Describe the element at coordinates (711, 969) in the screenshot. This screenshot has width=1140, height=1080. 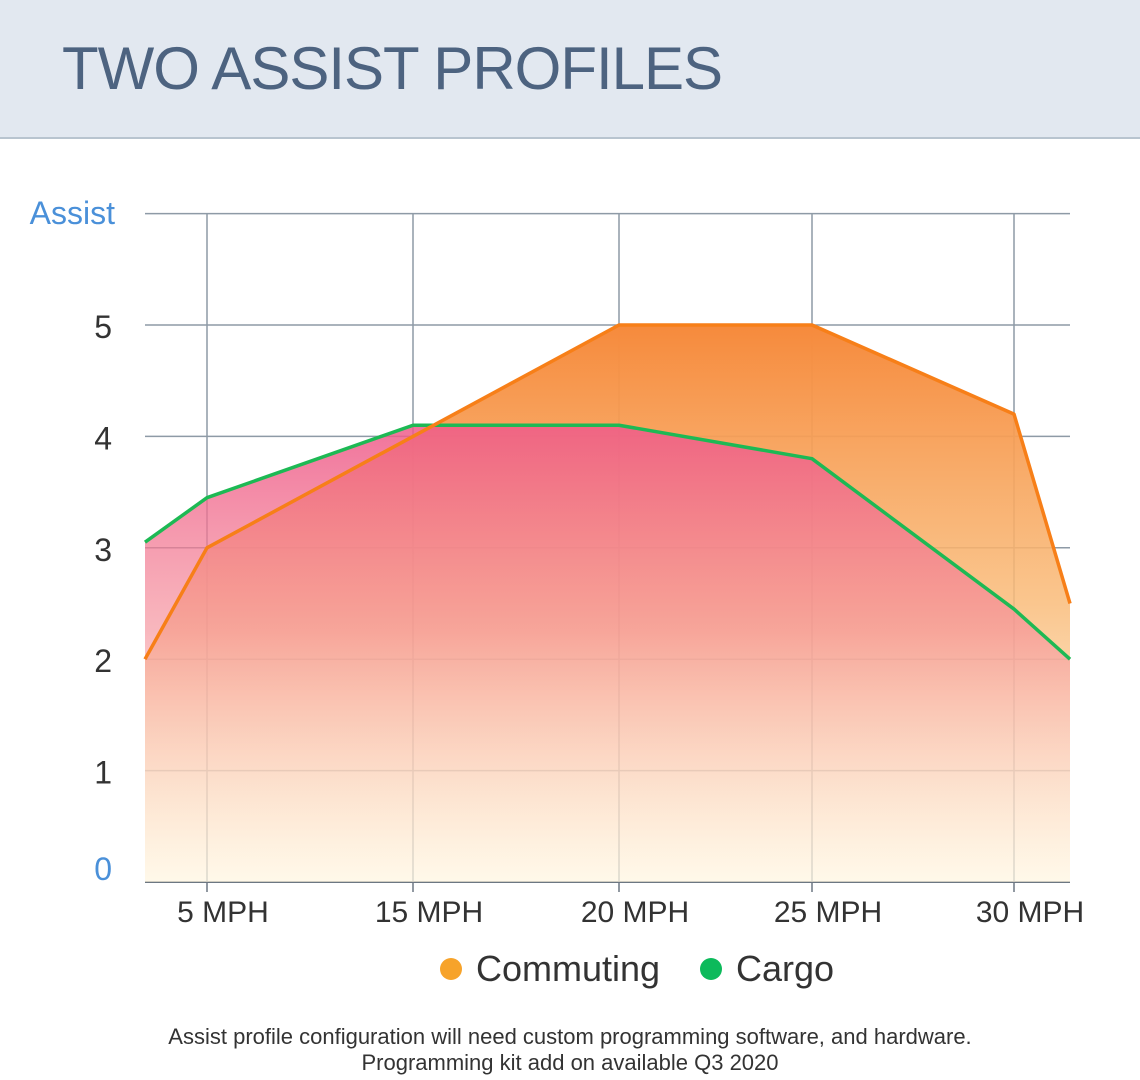
I see `legend-dot-cargo` at that location.